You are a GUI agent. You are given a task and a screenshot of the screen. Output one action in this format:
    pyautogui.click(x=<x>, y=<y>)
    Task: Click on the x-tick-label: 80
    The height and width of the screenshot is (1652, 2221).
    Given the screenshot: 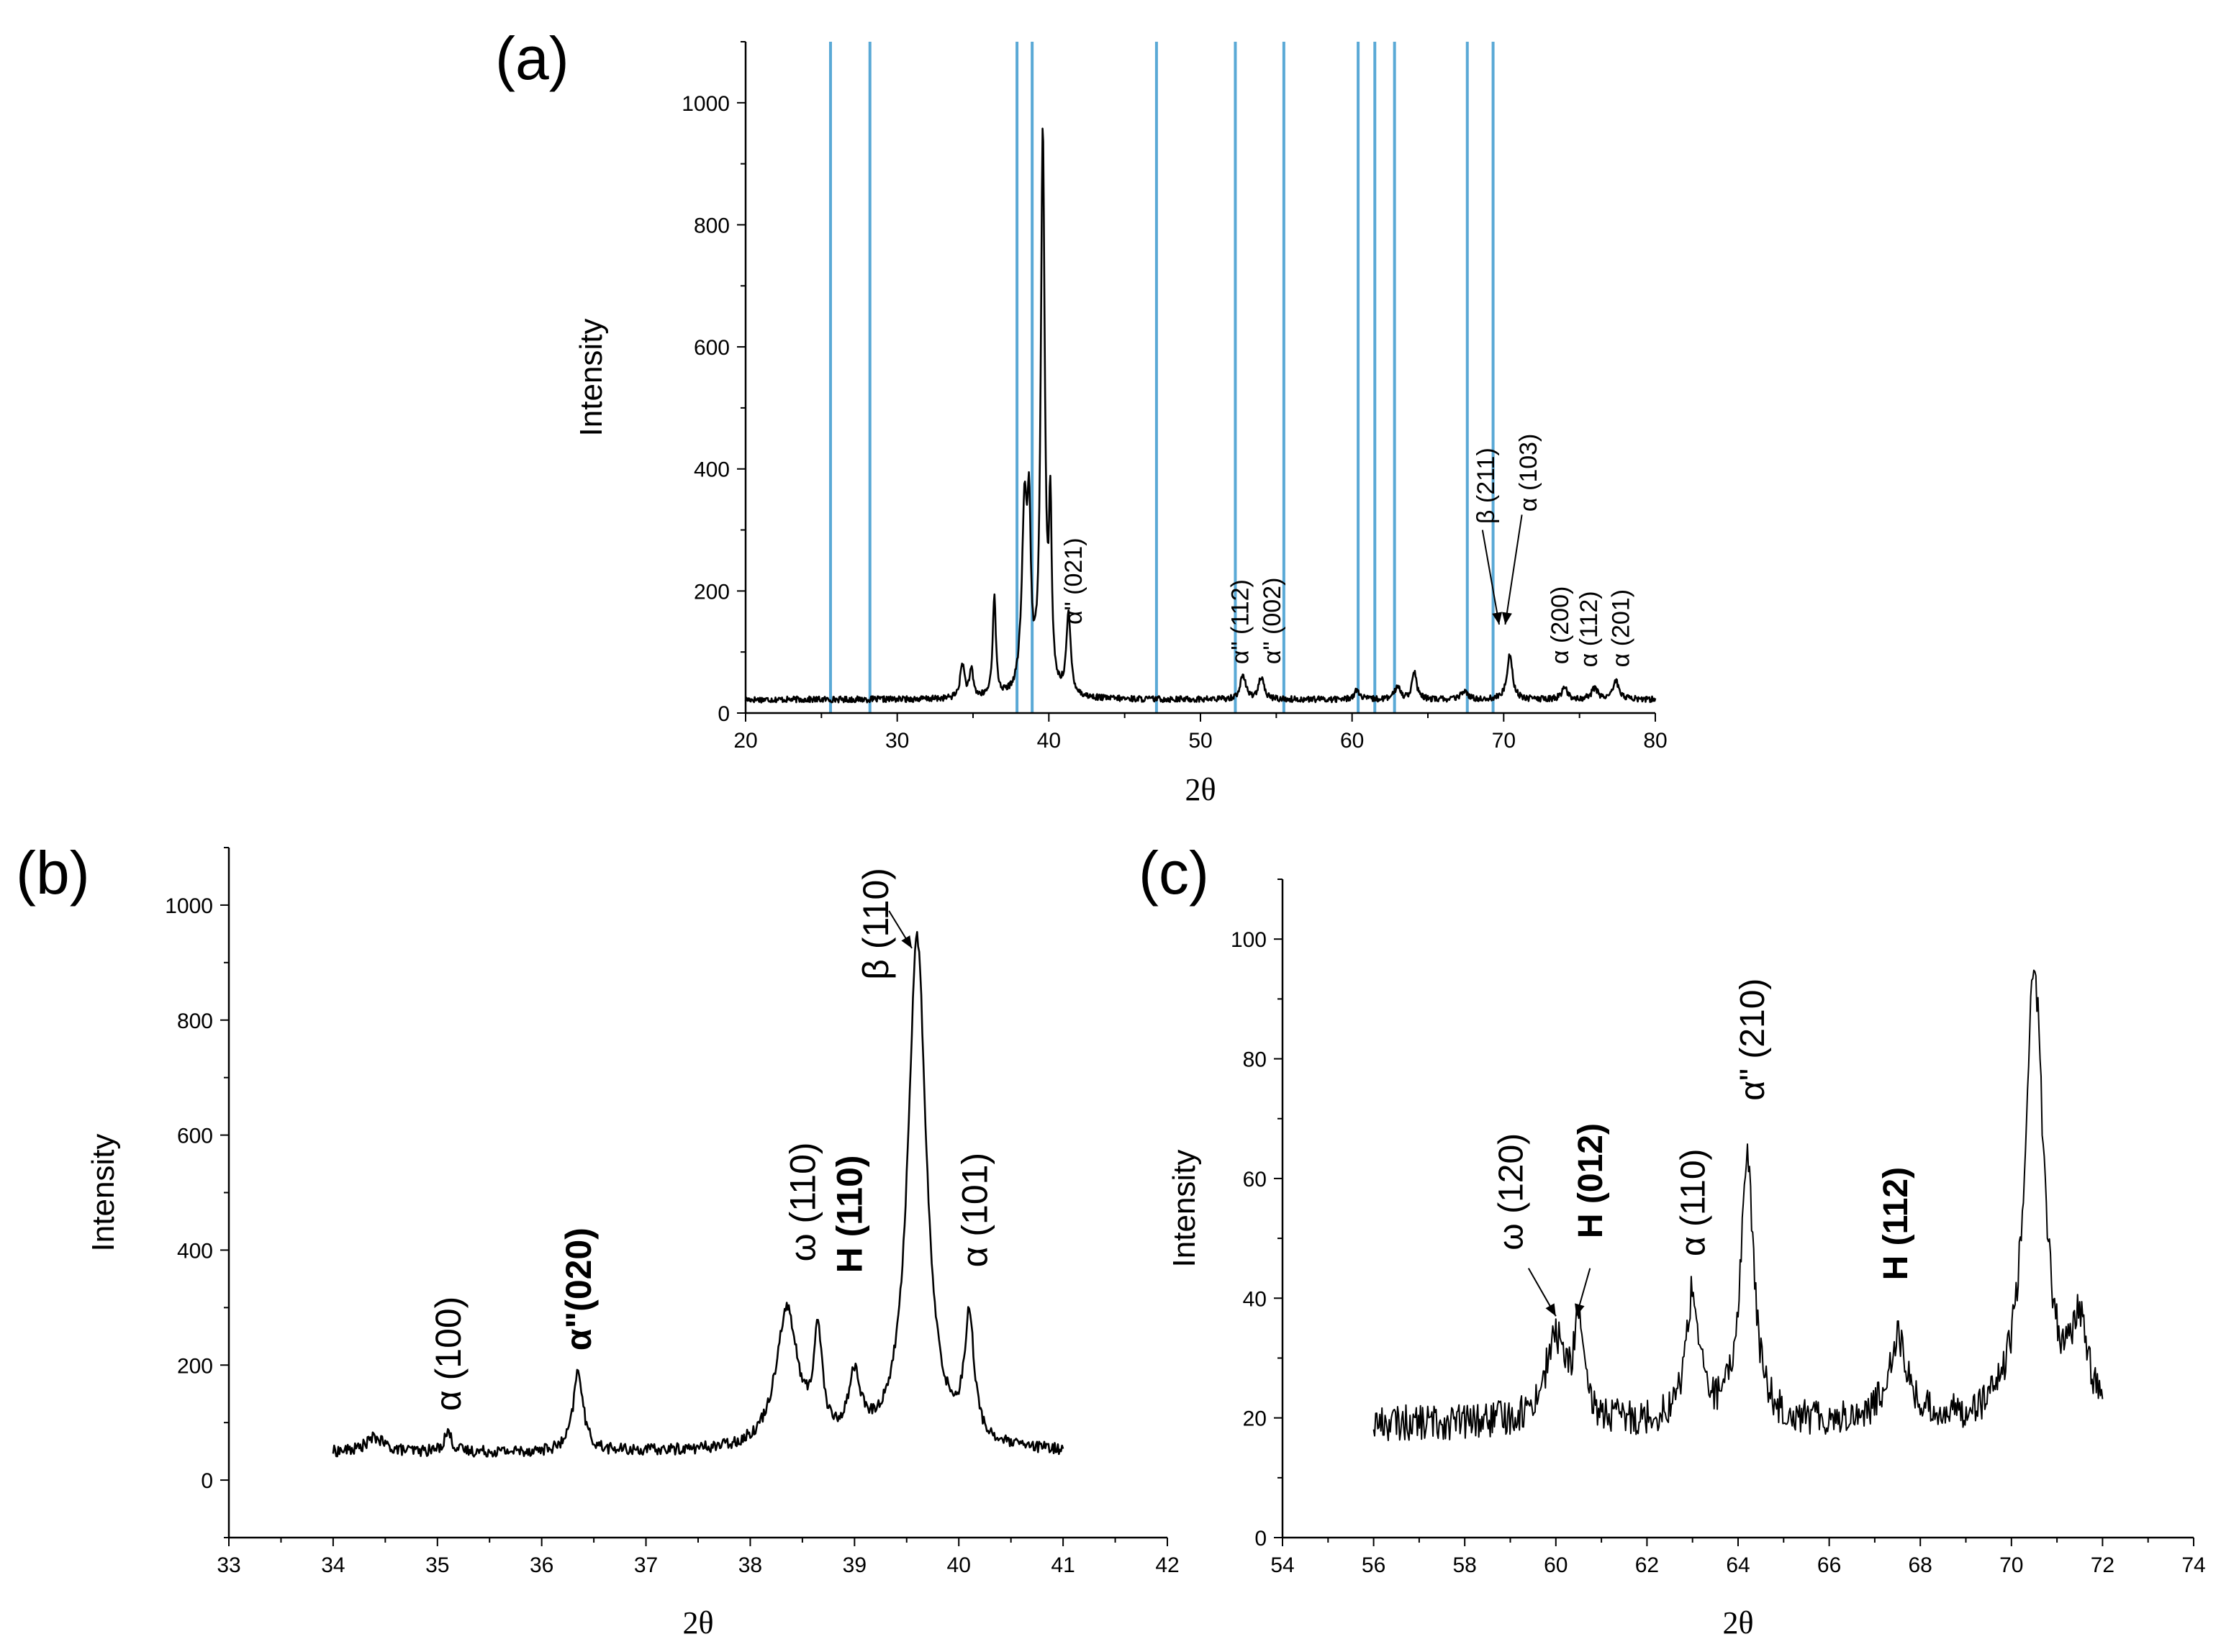 What is the action you would take?
    pyautogui.click(x=1655, y=741)
    